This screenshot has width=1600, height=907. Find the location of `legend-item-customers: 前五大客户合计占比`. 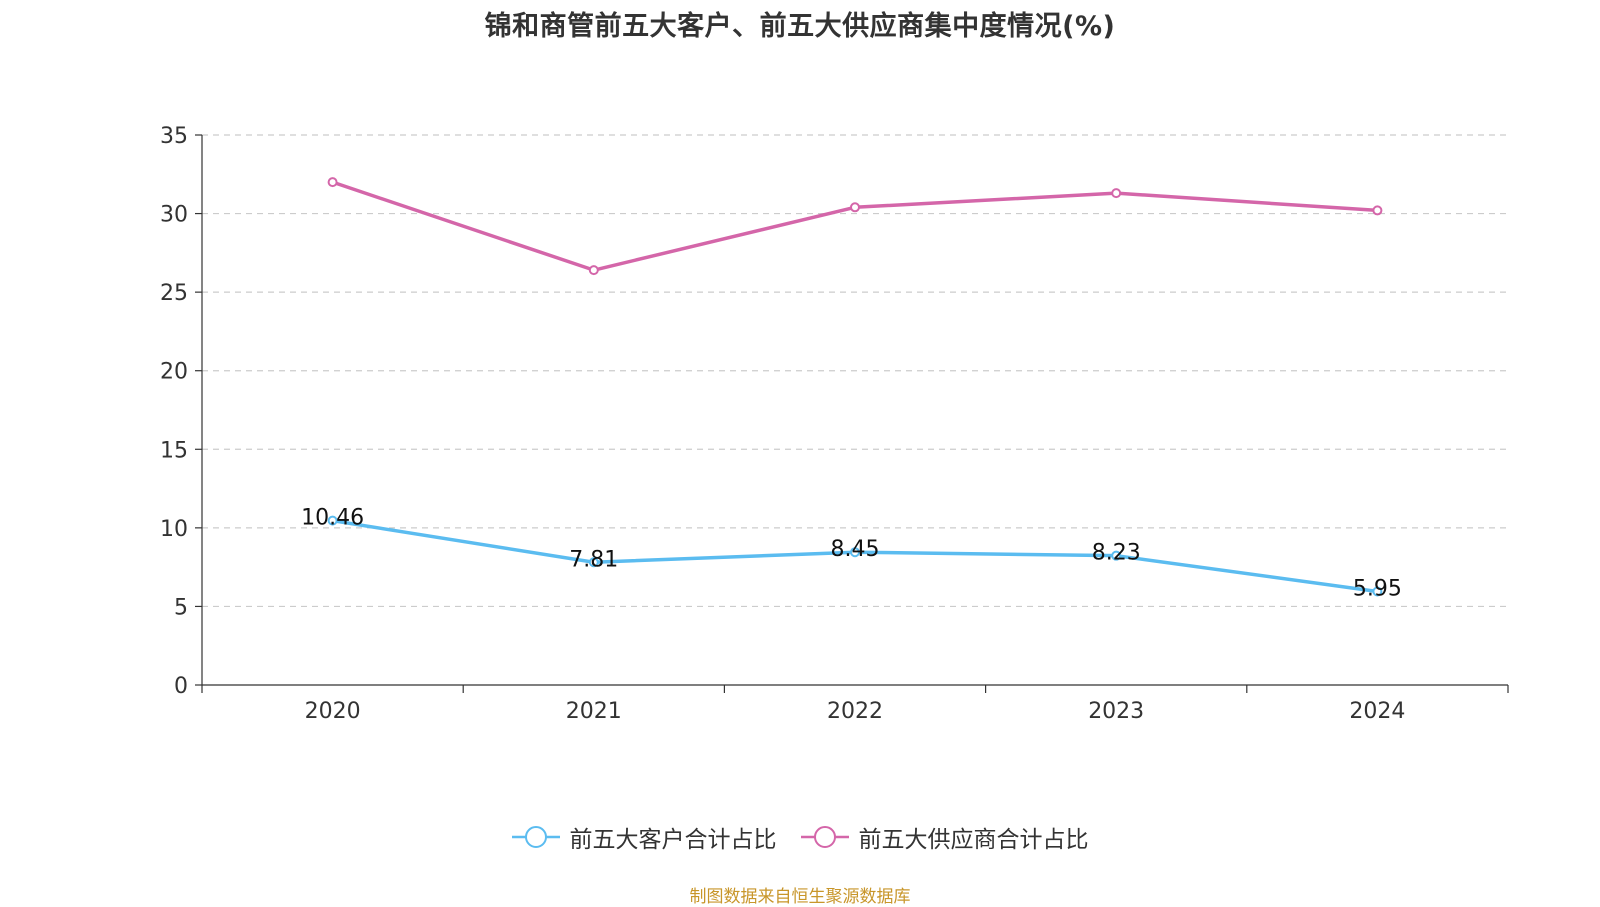

legend-item-customers: 前五大客户合计占比 is located at coordinates (644, 837).